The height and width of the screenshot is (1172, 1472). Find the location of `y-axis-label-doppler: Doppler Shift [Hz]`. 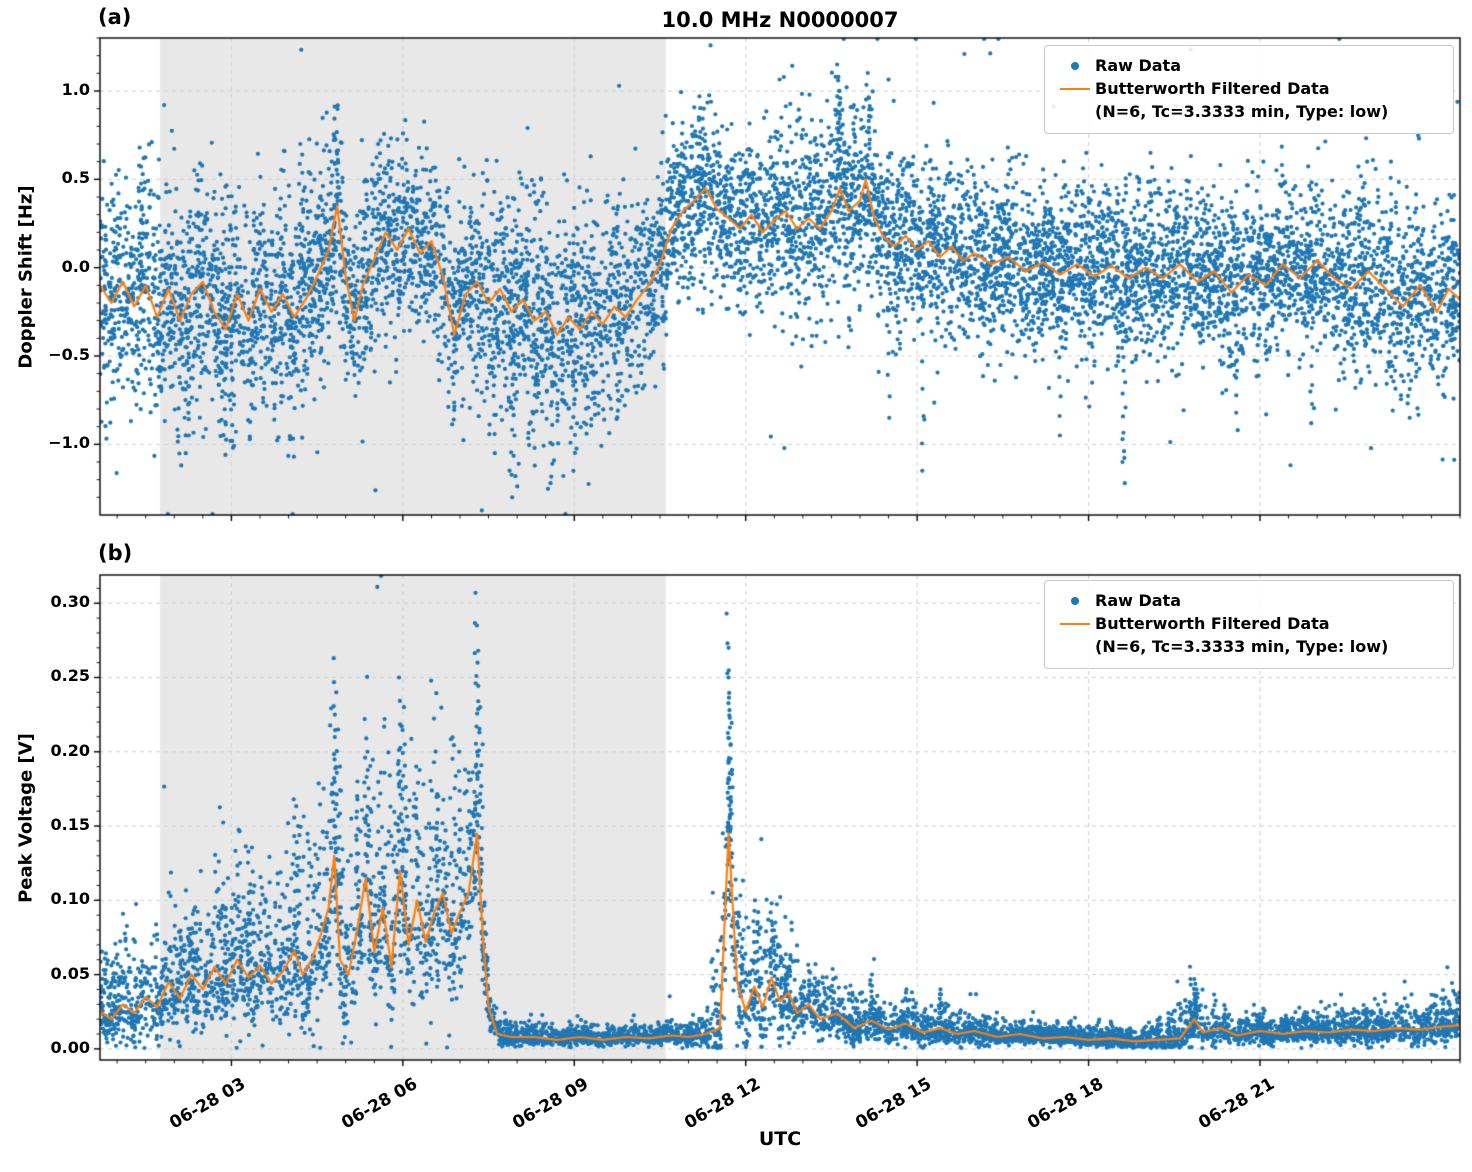

y-axis-label-doppler: Doppler Shift [Hz] is located at coordinates (26, 277).